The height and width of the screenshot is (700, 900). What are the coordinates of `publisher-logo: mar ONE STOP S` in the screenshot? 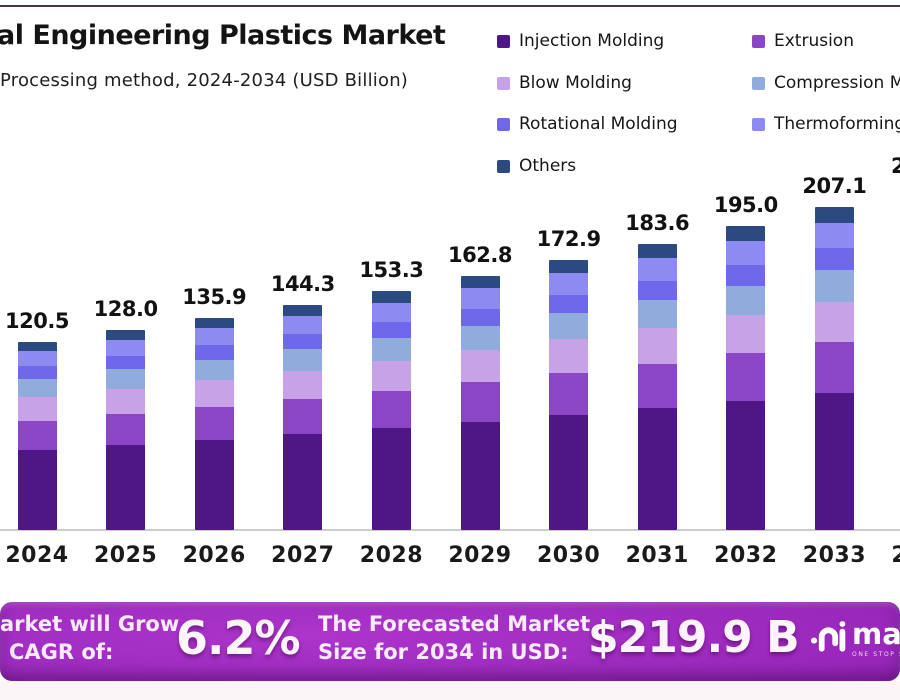 It's located at (855, 639).